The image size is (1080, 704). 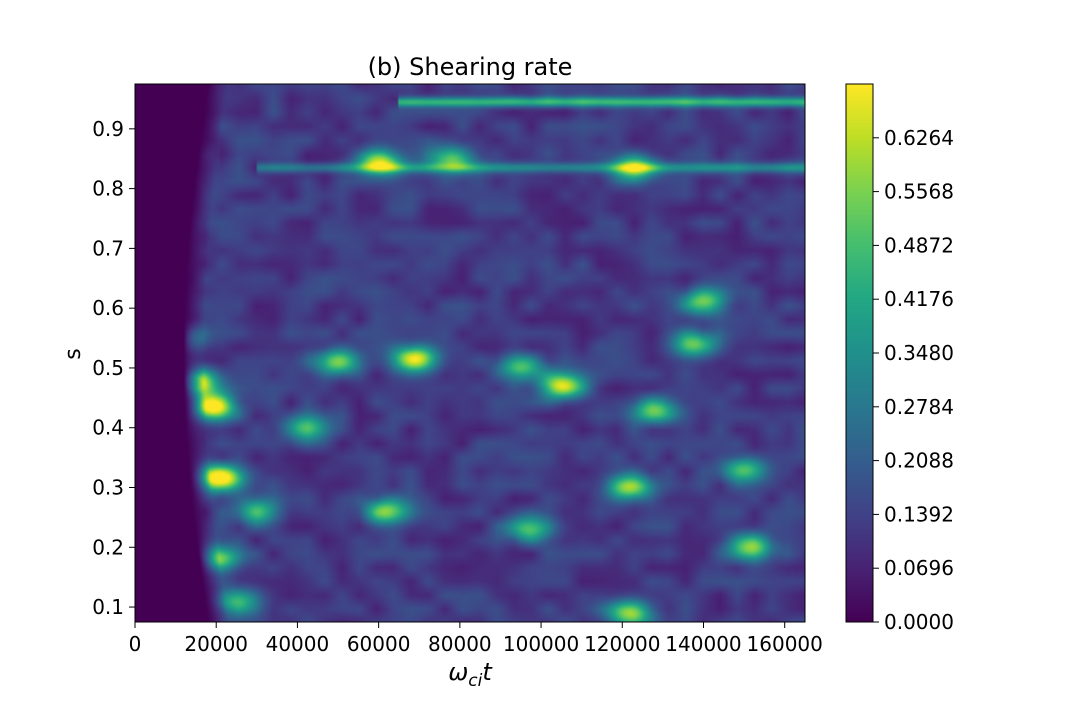 I want to click on x-axis-label: ωcit, so click(x=470, y=674).